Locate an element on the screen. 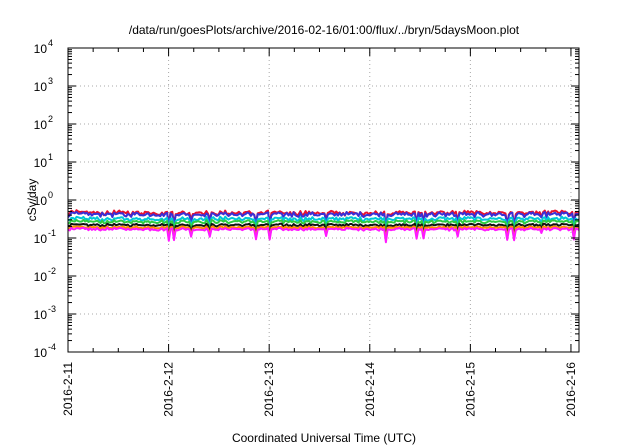 The image size is (640, 448). x-tick-label: 2016-2-15 is located at coordinates (470, 389).